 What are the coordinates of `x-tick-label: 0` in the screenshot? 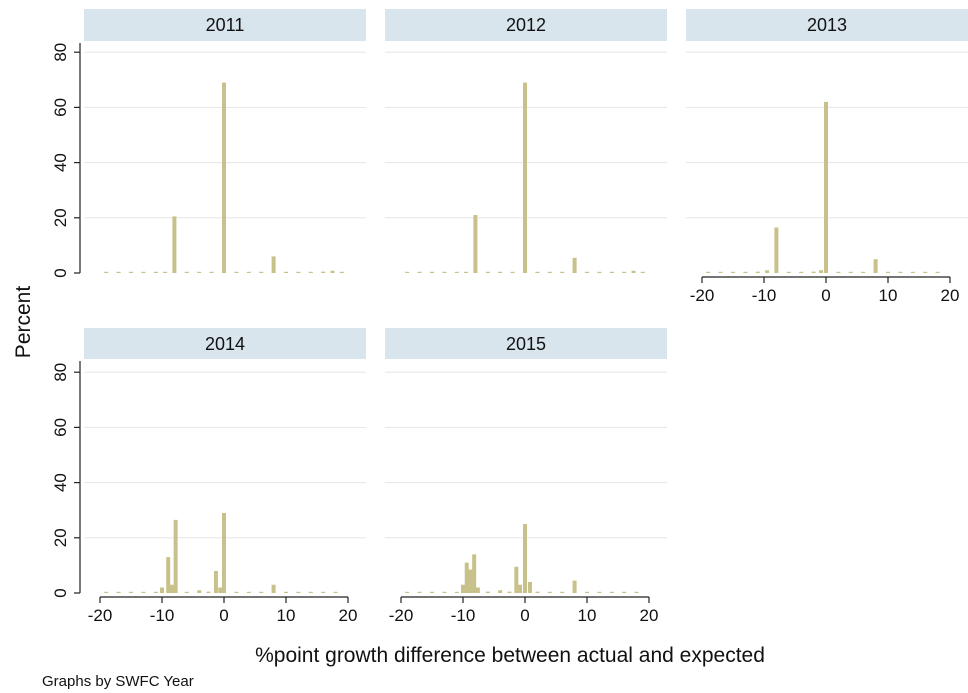 It's located at (825, 295).